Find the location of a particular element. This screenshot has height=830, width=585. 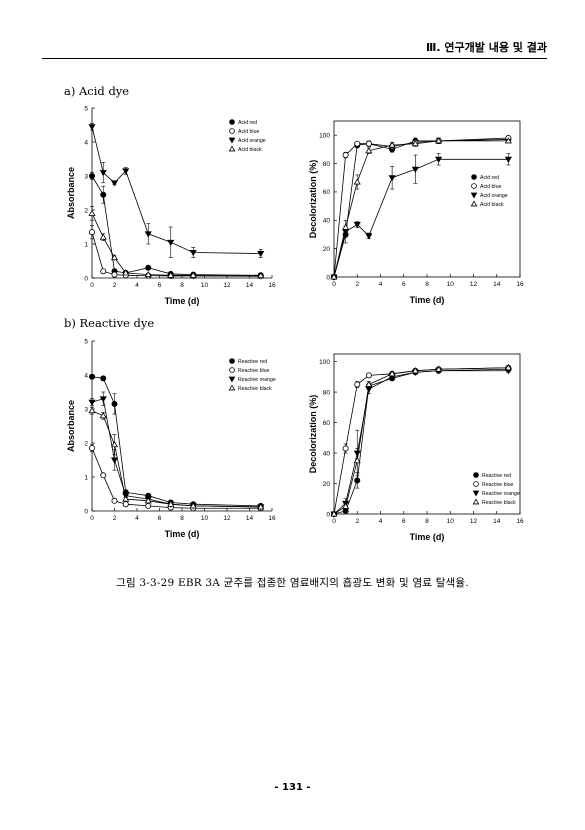

y-axis-label: Absorbance is located at coordinates (71, 193).